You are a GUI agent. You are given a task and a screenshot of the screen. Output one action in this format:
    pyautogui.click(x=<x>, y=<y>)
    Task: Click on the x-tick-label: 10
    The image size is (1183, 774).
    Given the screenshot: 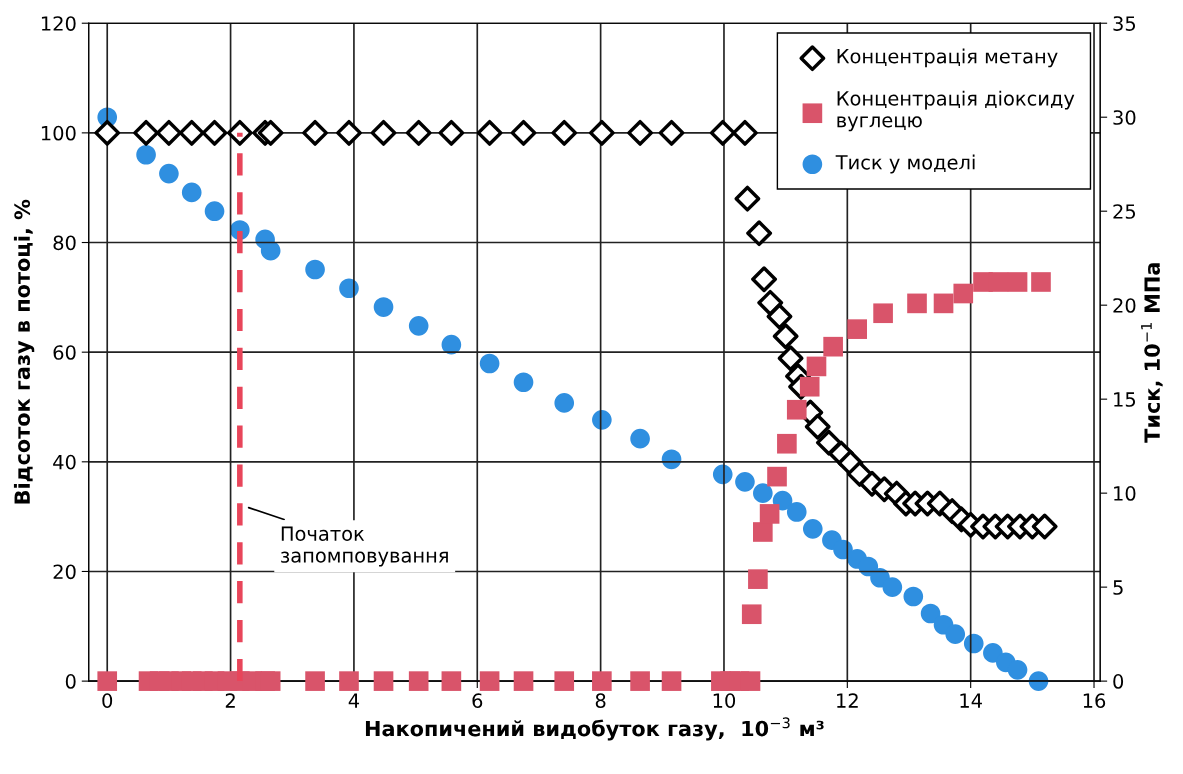 What is the action you would take?
    pyautogui.click(x=724, y=700)
    